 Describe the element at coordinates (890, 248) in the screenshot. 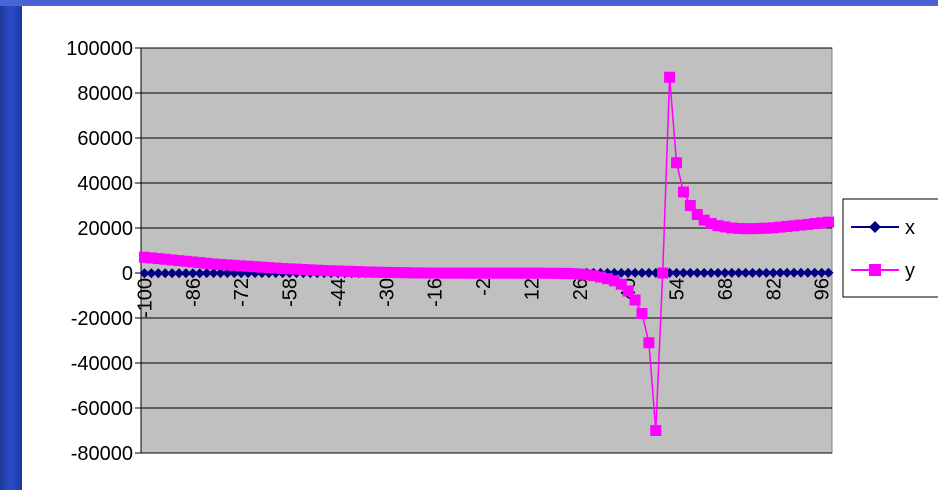

I see `legend-box` at that location.